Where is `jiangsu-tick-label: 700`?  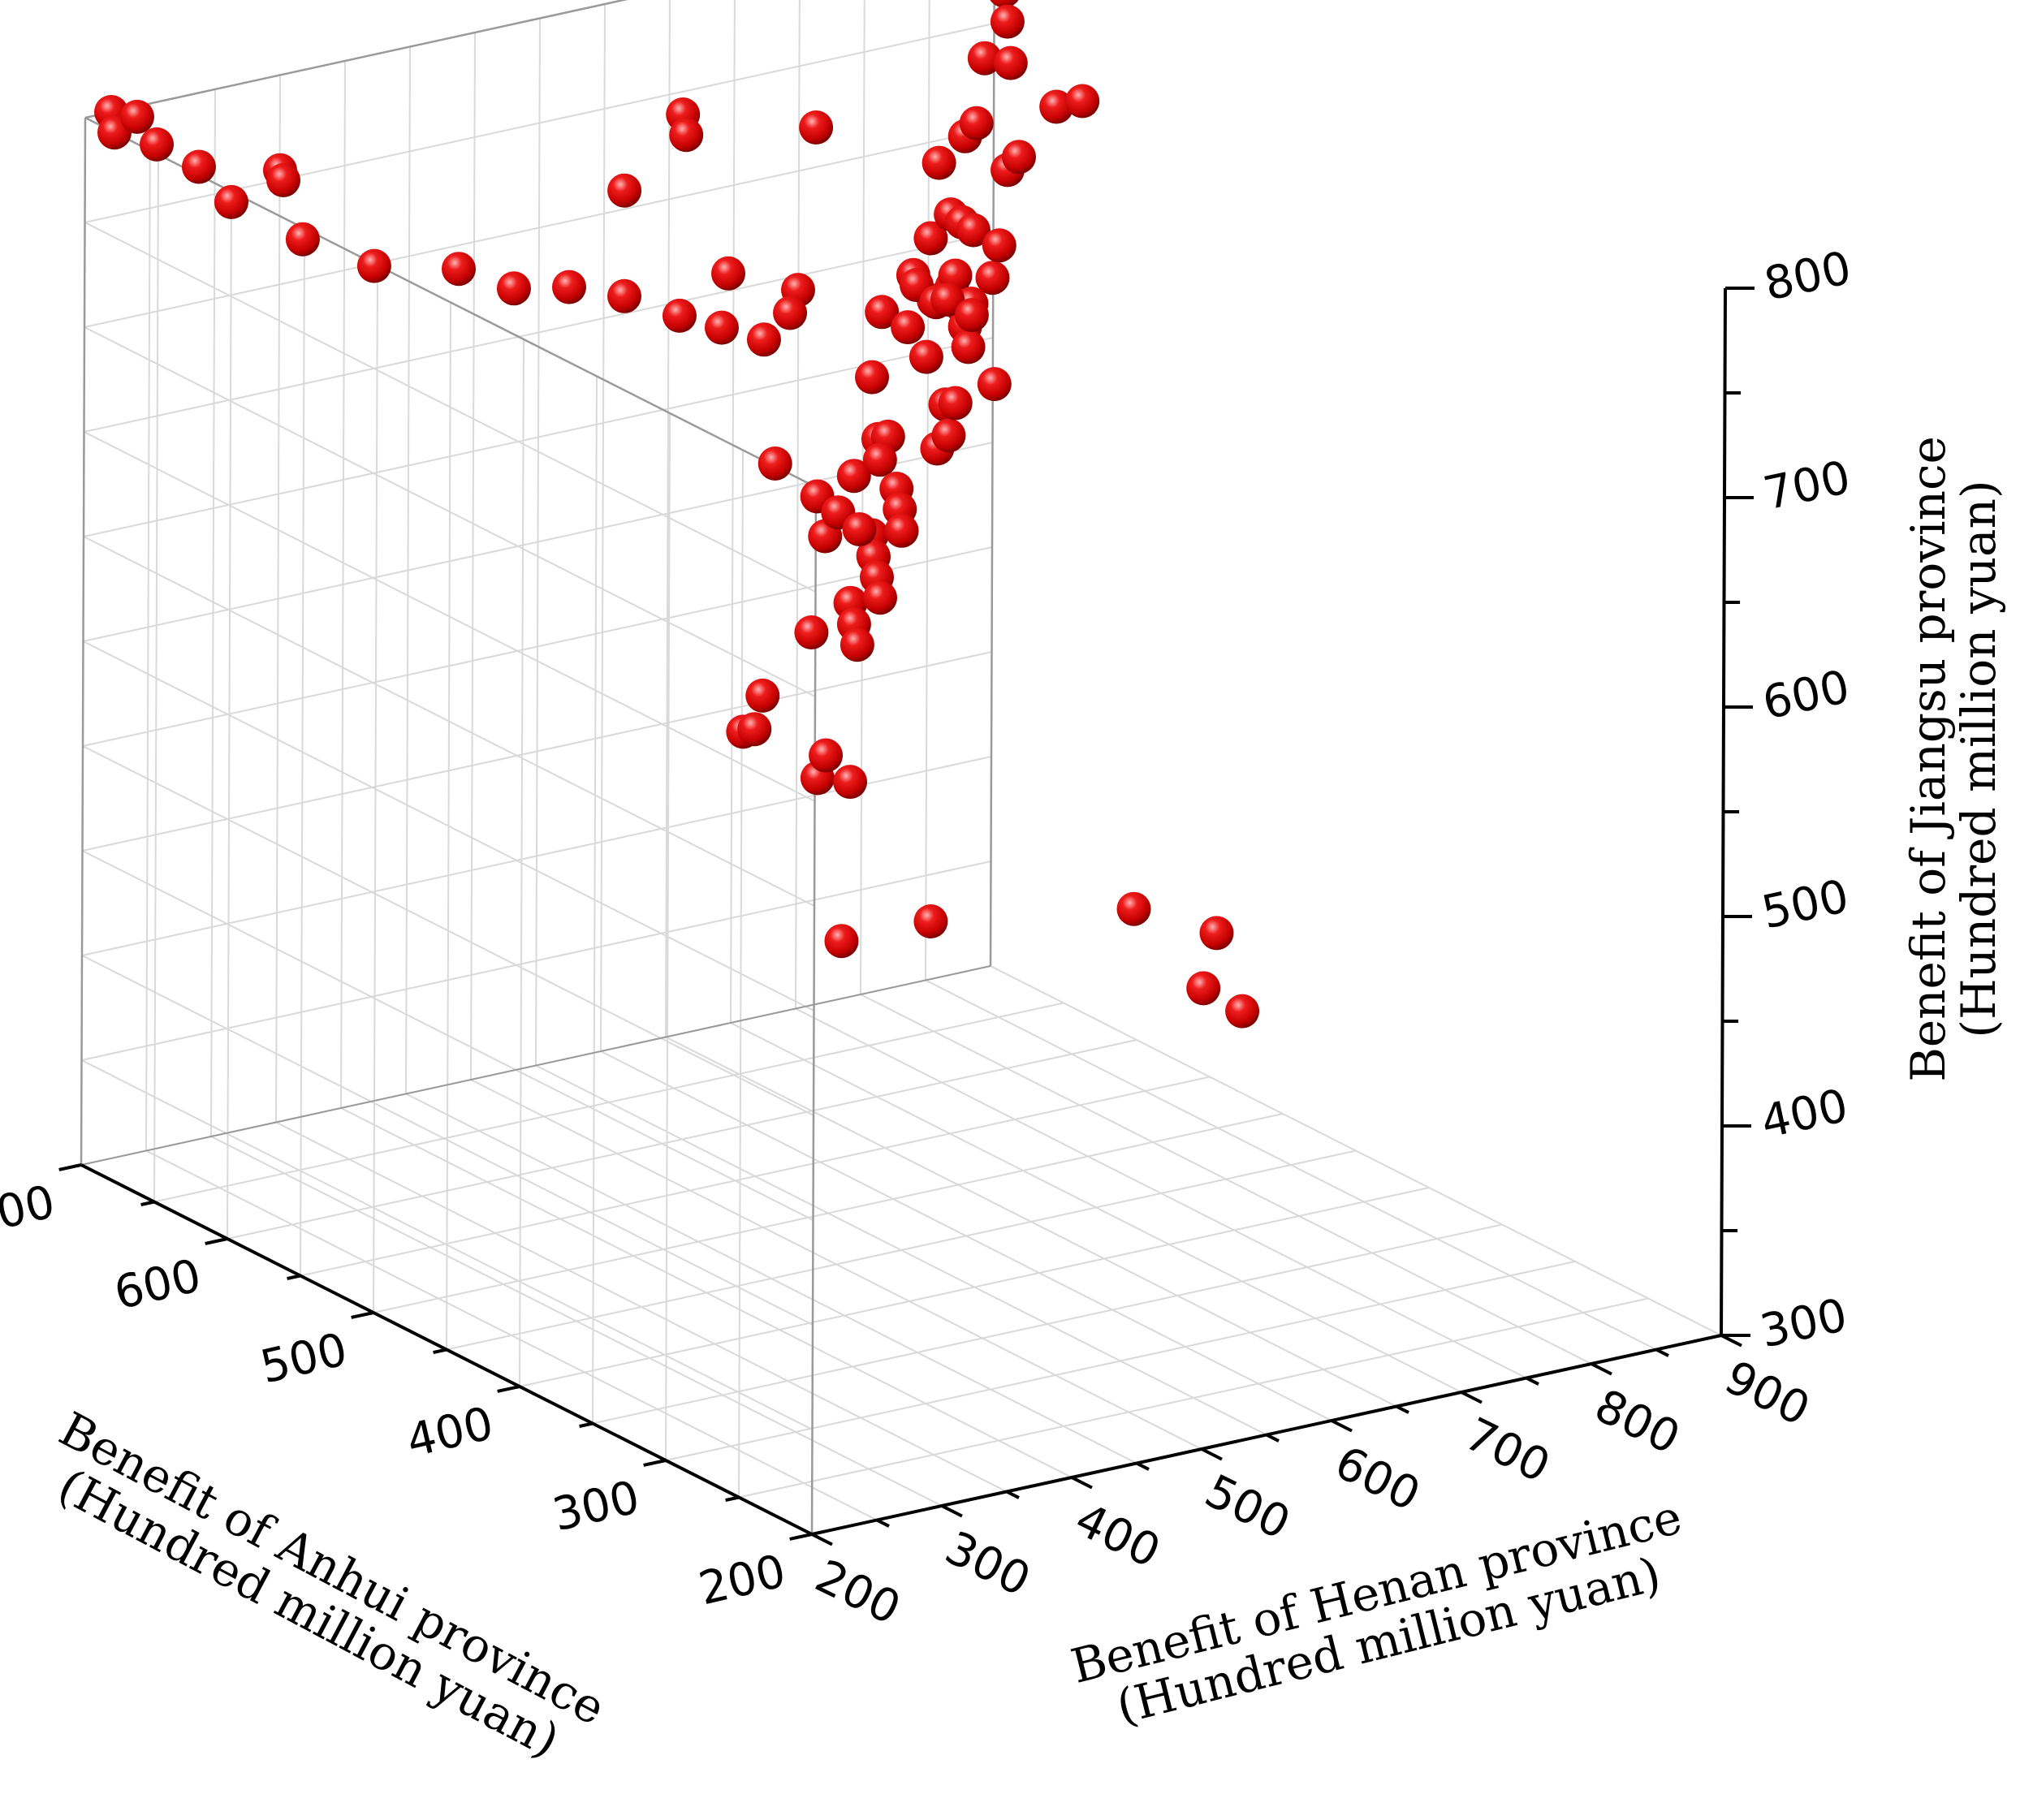
jiangsu-tick-label: 700 is located at coordinates (1807, 486).